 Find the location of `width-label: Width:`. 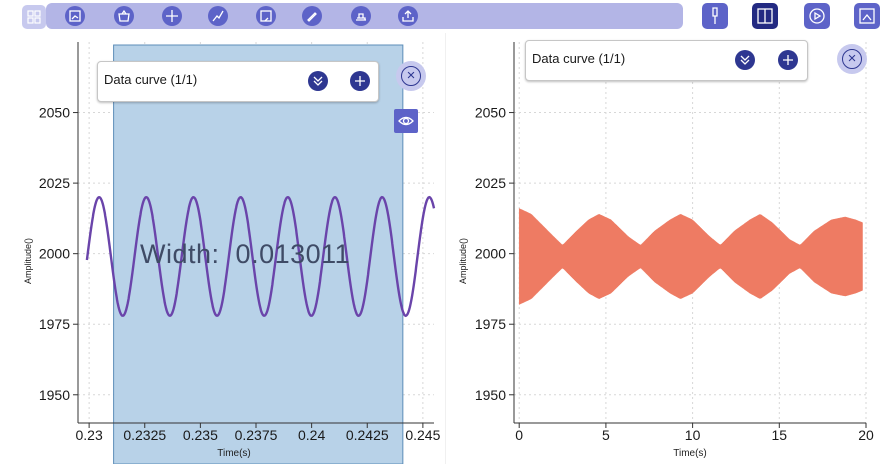

width-label: Width: is located at coordinates (180, 254).